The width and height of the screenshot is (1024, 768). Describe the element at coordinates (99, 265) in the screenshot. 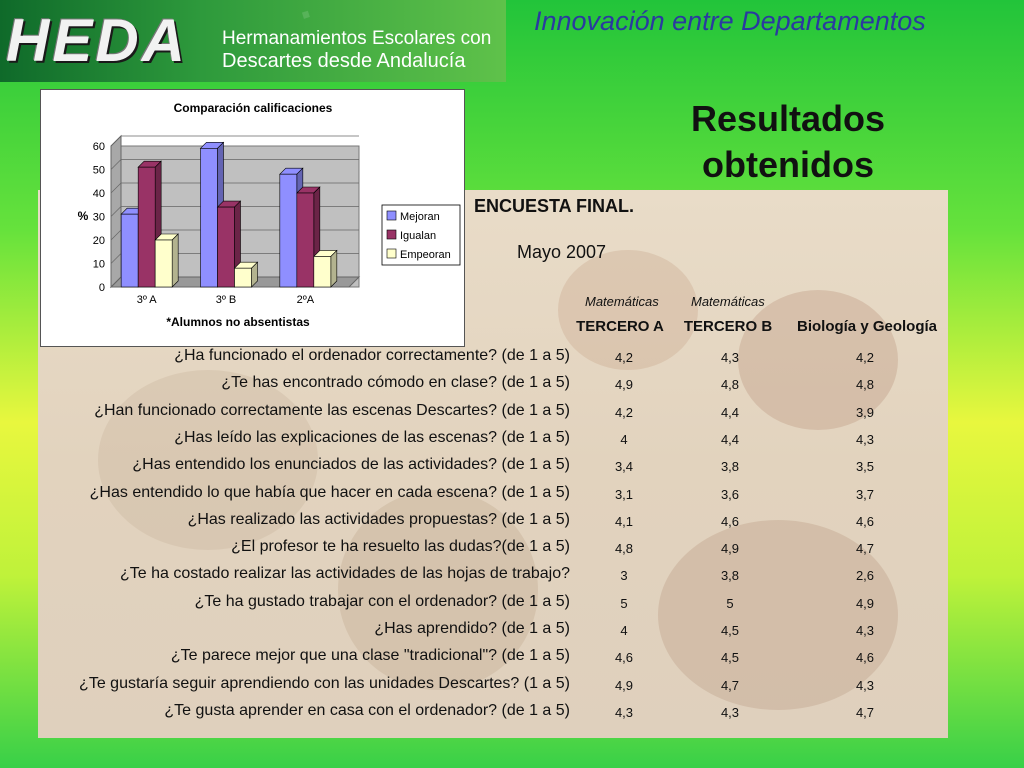

I see `y-tick-label: 10` at that location.